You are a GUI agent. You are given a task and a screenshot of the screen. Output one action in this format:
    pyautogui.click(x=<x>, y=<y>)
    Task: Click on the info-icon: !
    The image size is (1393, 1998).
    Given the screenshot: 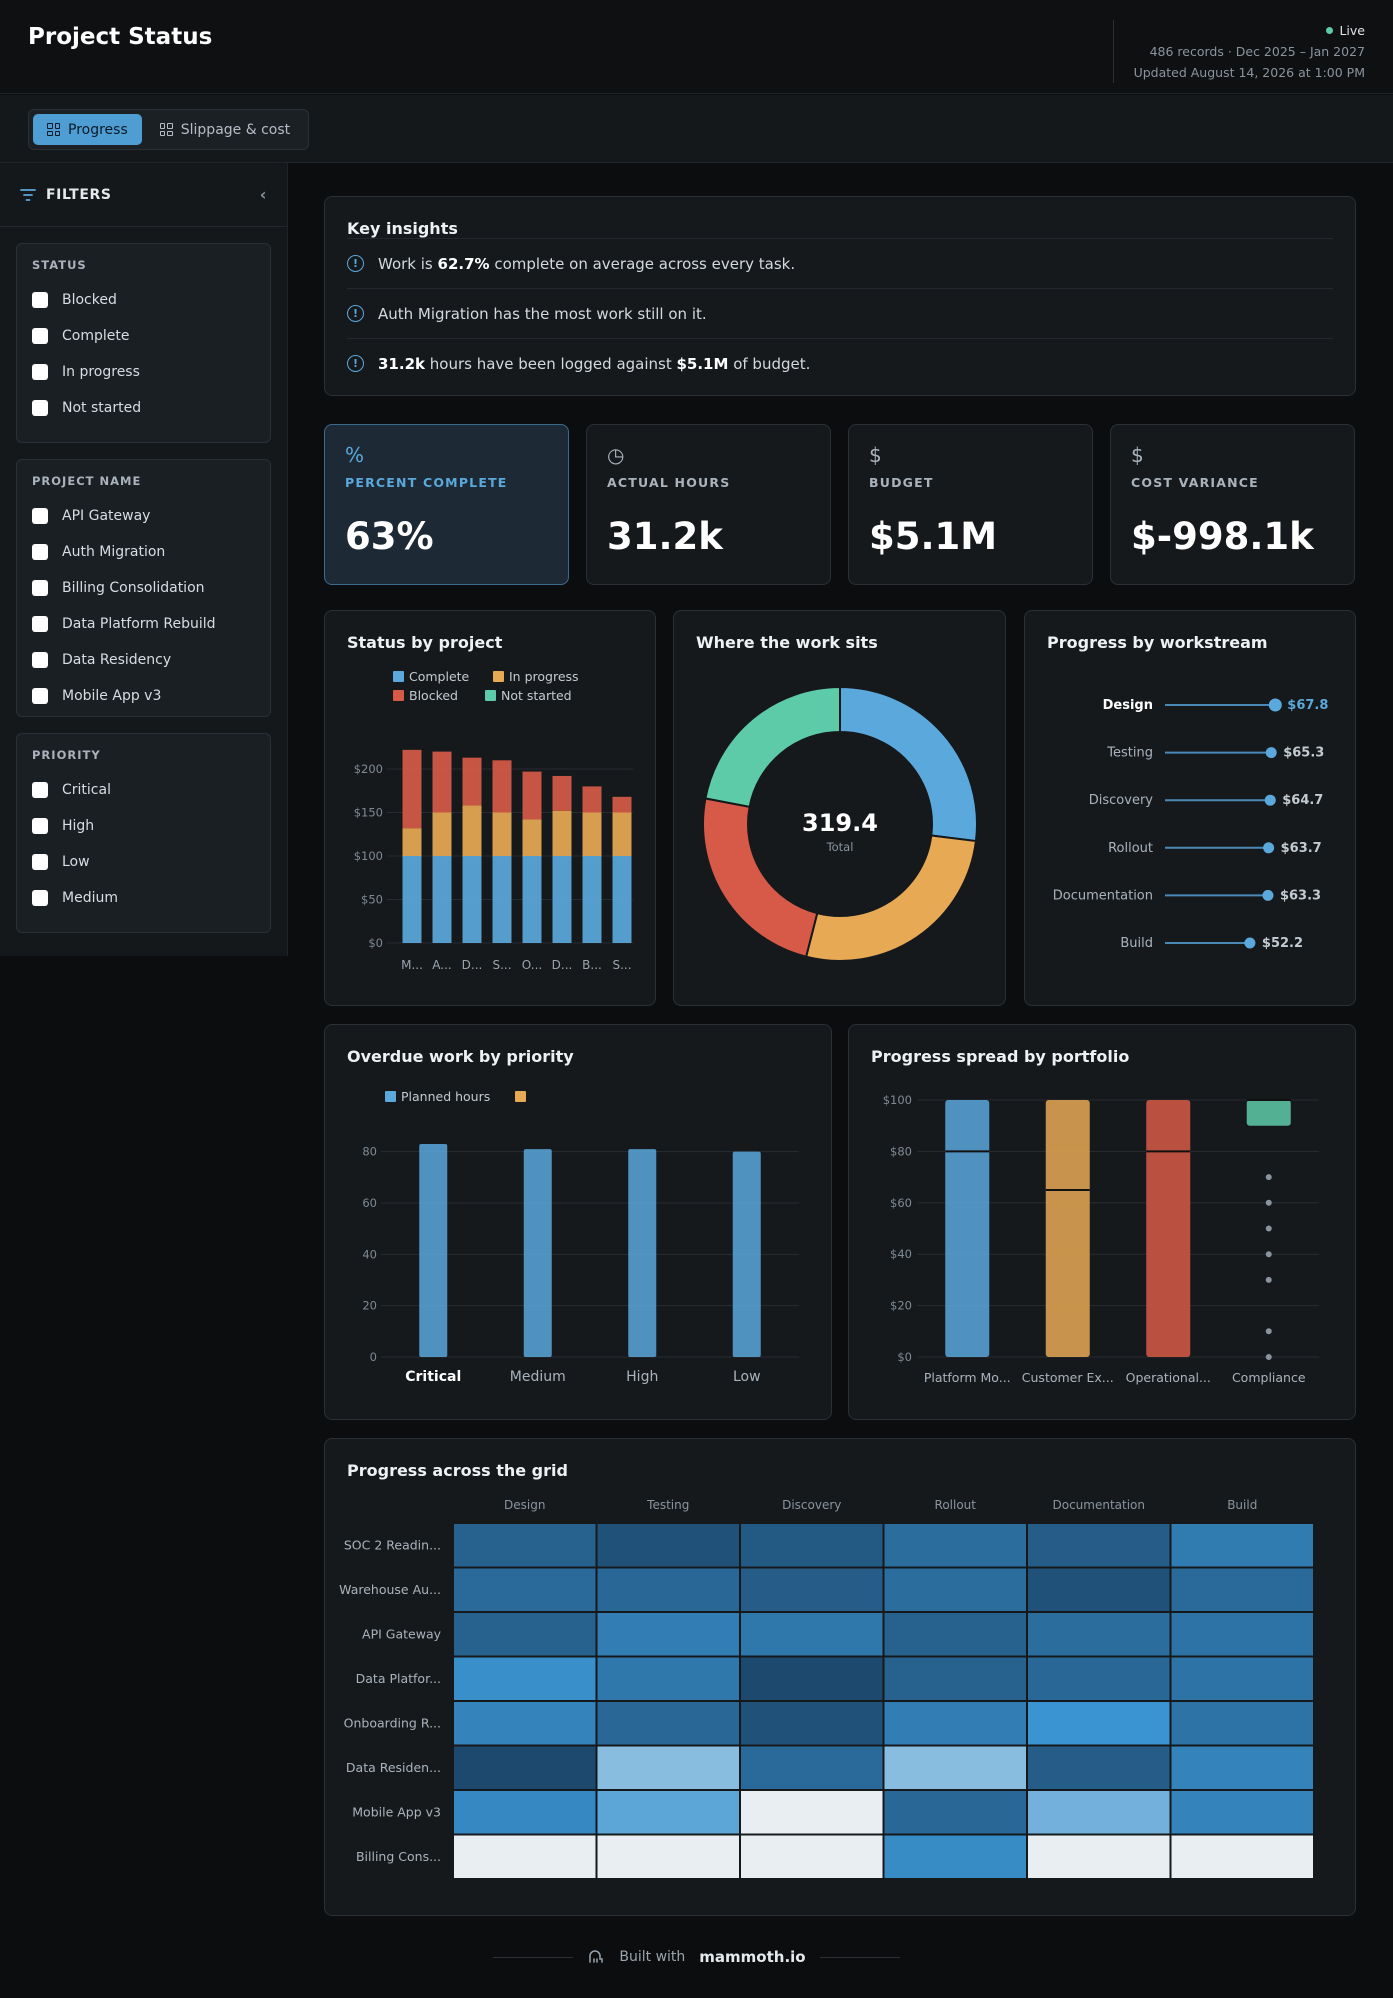 What is the action you would take?
    pyautogui.click(x=355, y=313)
    